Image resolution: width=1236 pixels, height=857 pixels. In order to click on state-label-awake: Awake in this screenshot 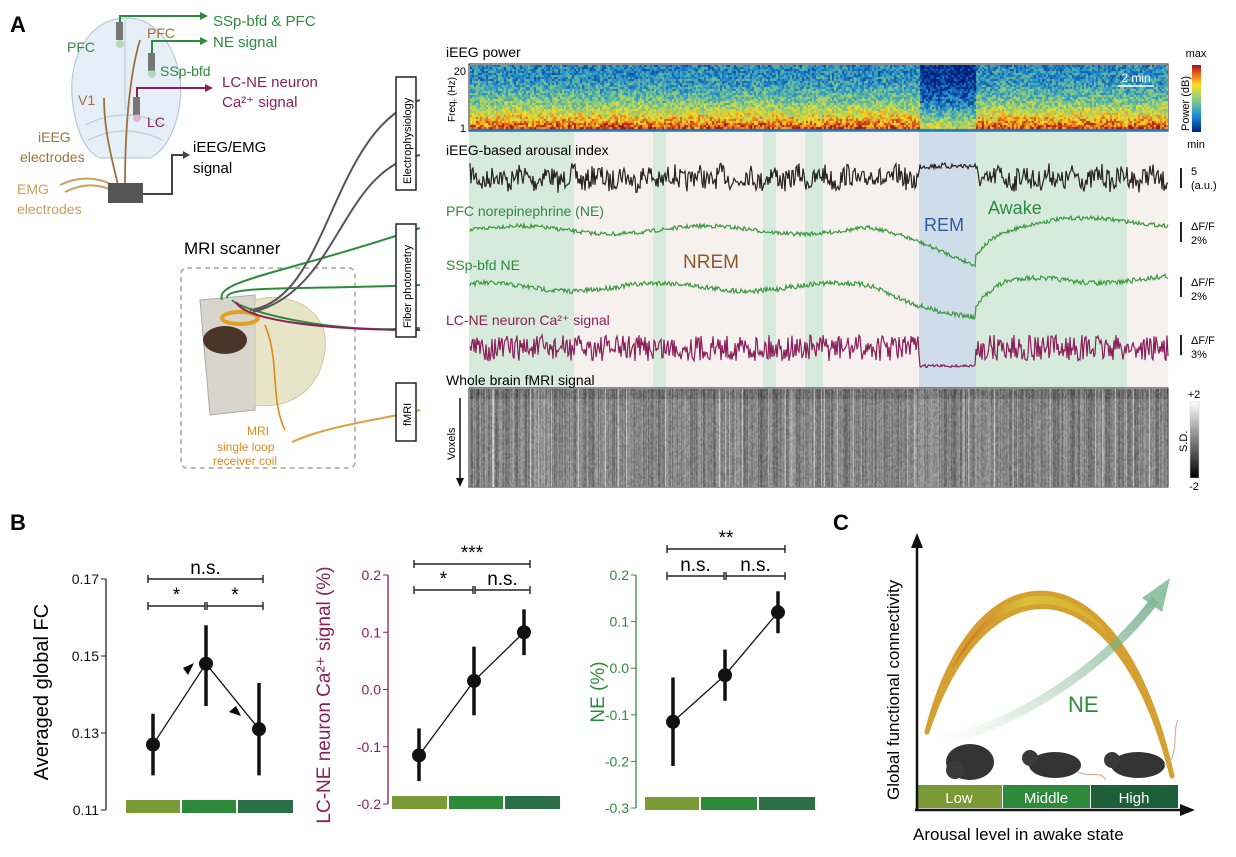, I will do `click(1015, 208)`.